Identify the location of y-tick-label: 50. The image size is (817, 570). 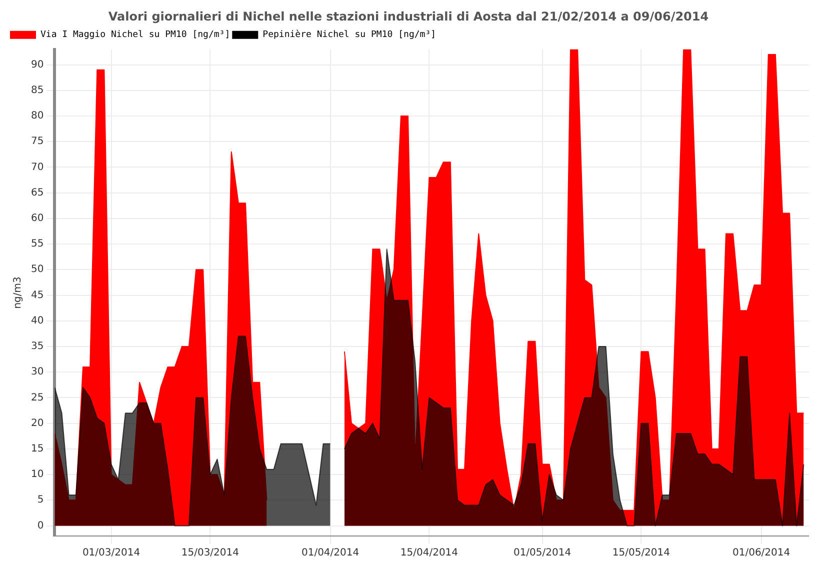
(37, 270).